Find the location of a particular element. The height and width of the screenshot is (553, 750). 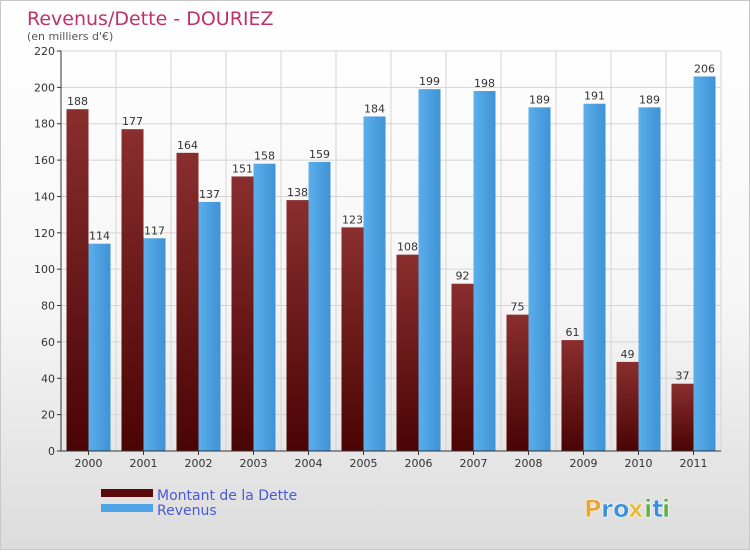

data-label-revenus: 117 is located at coordinates (154, 230).